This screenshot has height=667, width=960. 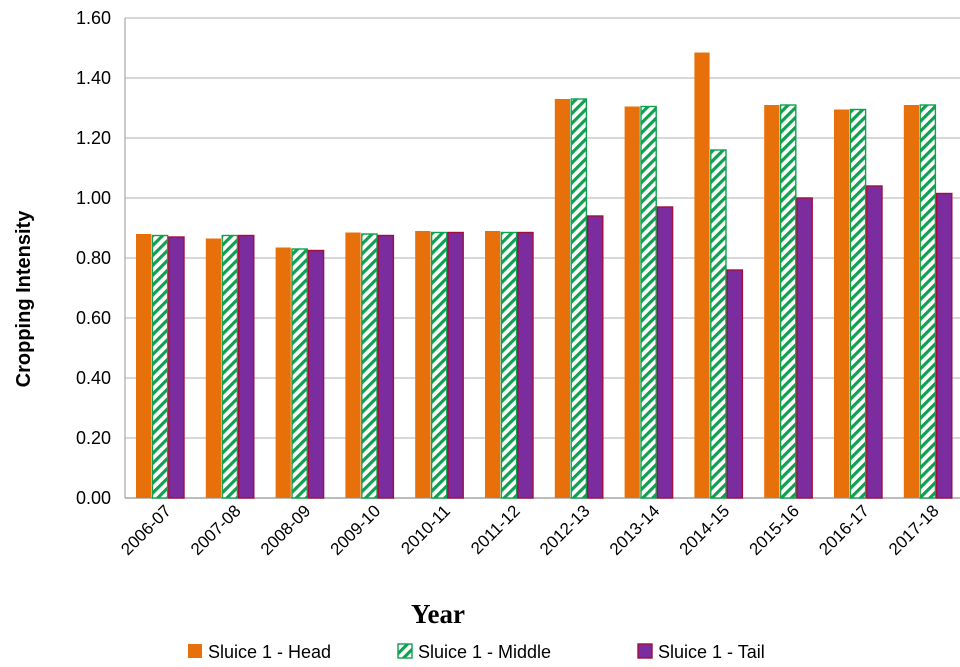 I want to click on legend-label: Sluice 1 - Middle, so click(x=484, y=652).